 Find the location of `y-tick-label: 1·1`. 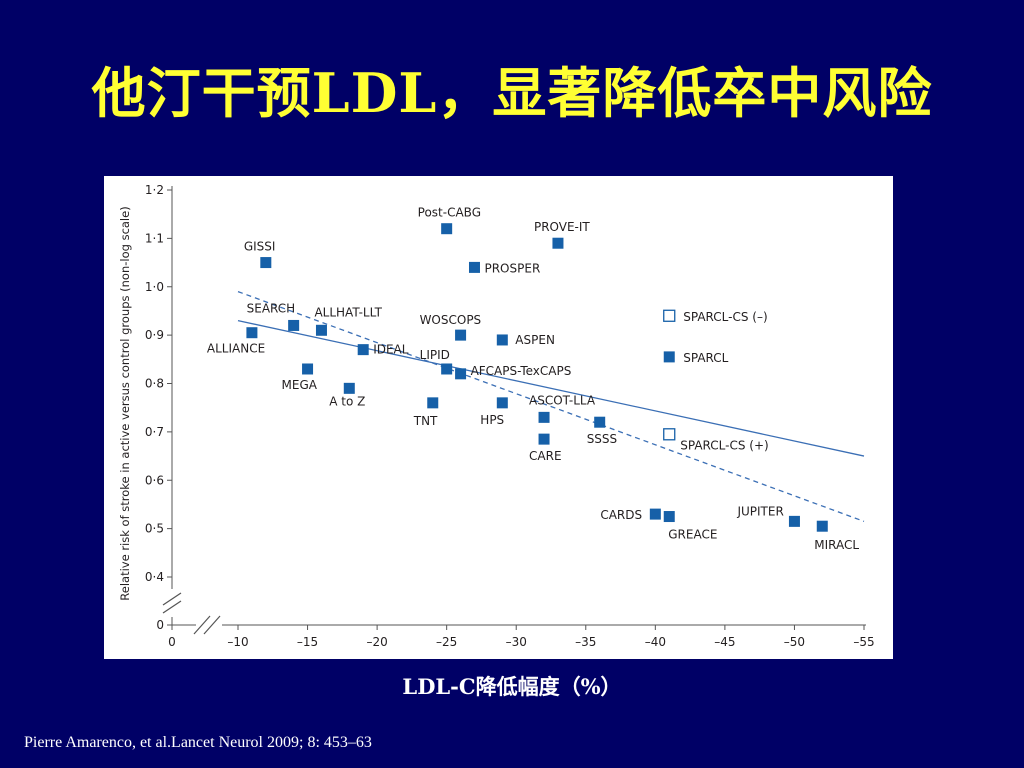

y-tick-label: 1·1 is located at coordinates (154, 238).